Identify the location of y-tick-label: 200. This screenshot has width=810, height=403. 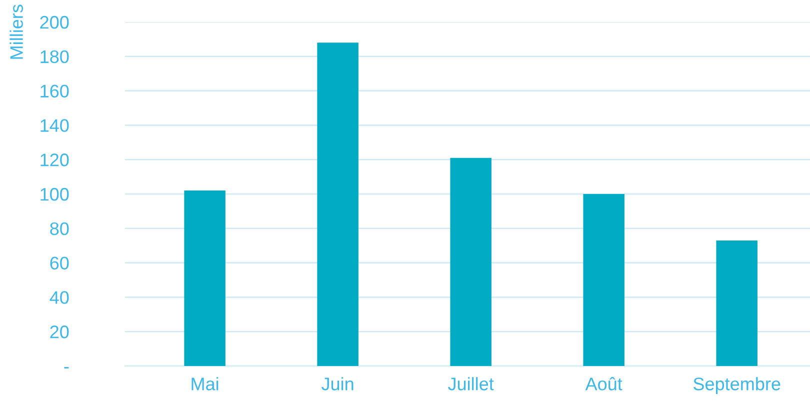
(54, 22).